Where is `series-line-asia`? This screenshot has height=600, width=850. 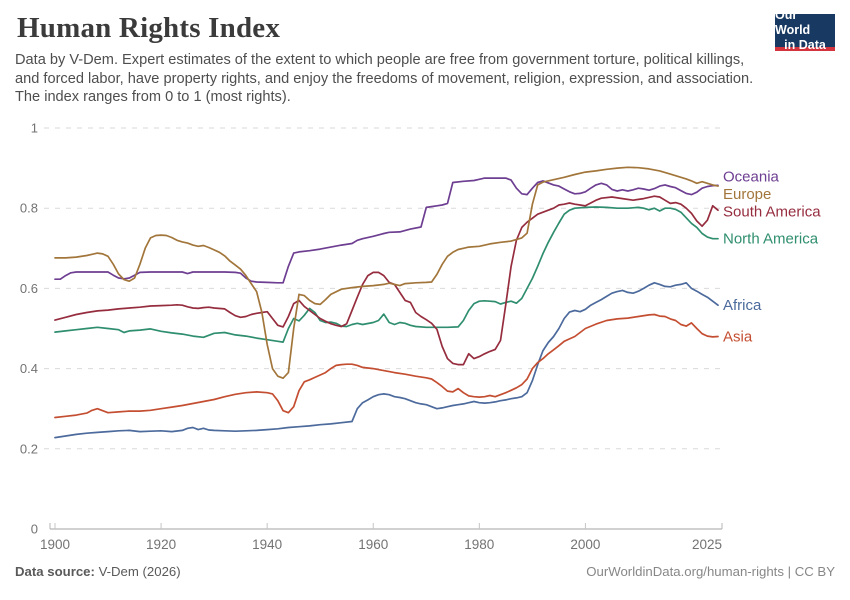 series-line-asia is located at coordinates (386, 366).